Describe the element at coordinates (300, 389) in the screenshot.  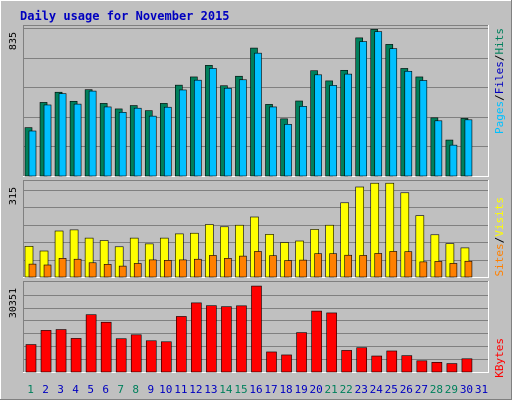
I see `x-tick-label: 19` at that location.